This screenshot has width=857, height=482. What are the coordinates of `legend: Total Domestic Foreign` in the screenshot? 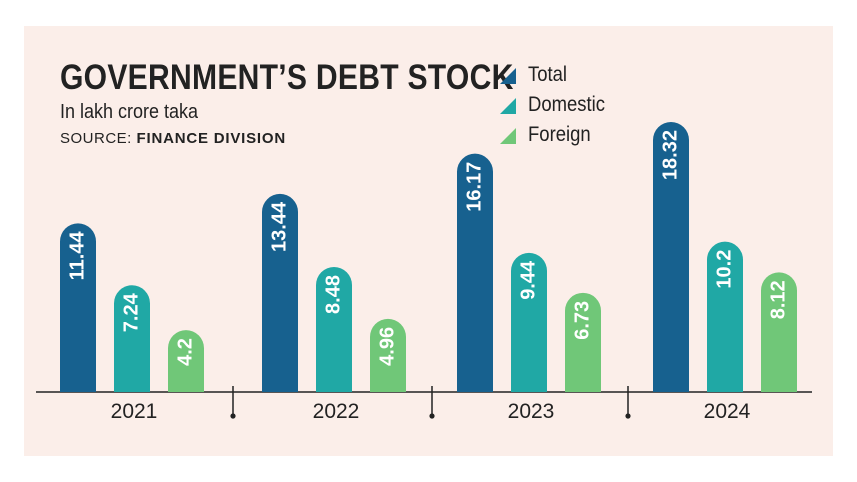 It's located at (556, 105).